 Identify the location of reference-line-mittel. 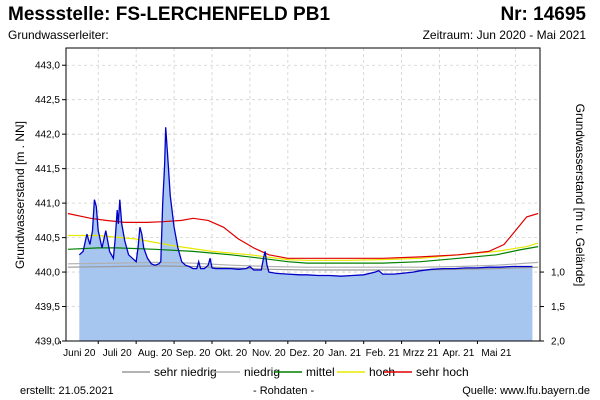
(303, 255).